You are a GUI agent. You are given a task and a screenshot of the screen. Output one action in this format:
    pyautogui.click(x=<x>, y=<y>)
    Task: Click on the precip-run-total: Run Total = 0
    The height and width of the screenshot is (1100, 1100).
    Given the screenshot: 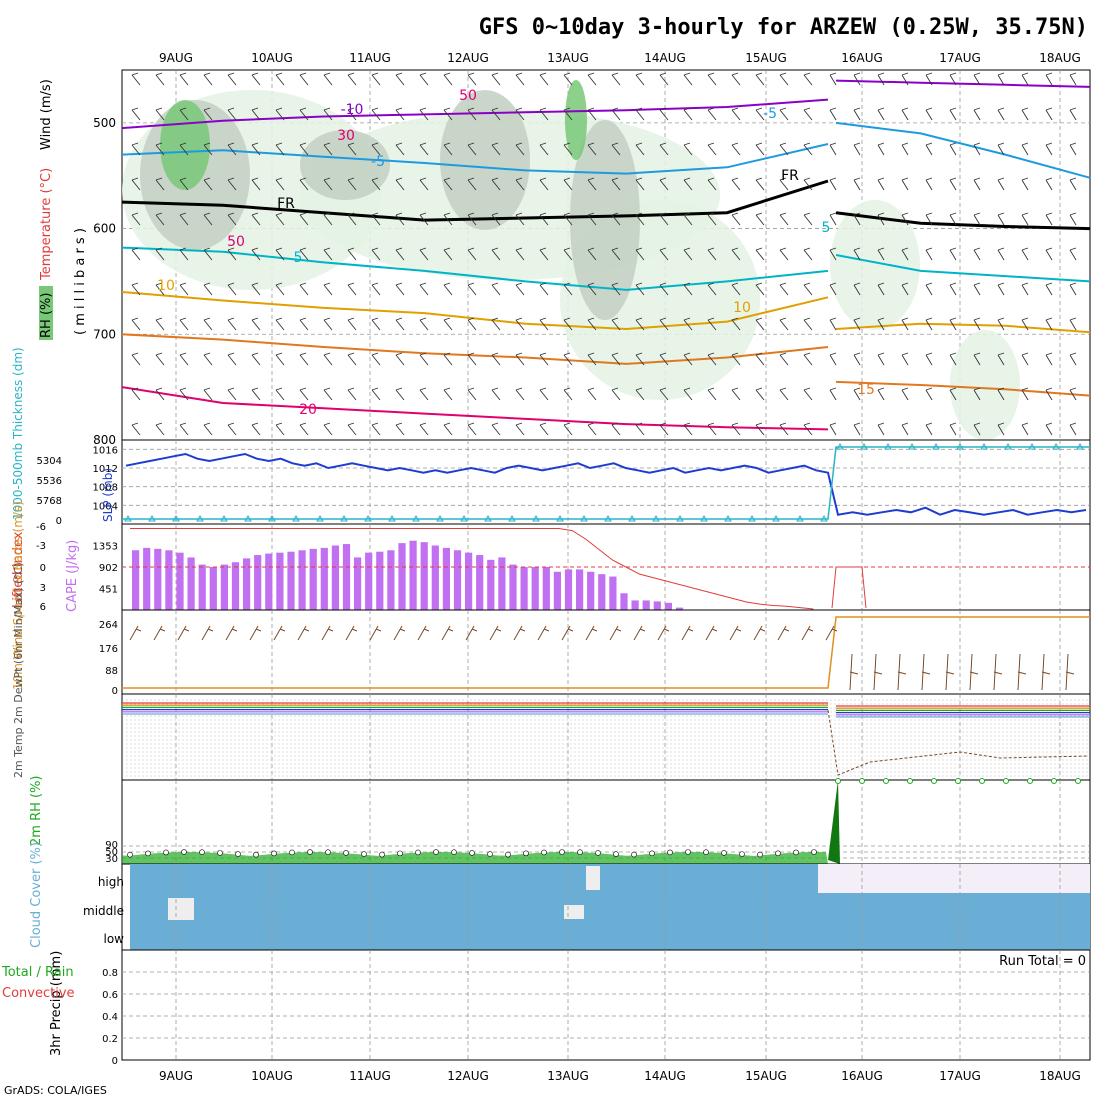 What is the action you would take?
    pyautogui.click(x=1042, y=961)
    